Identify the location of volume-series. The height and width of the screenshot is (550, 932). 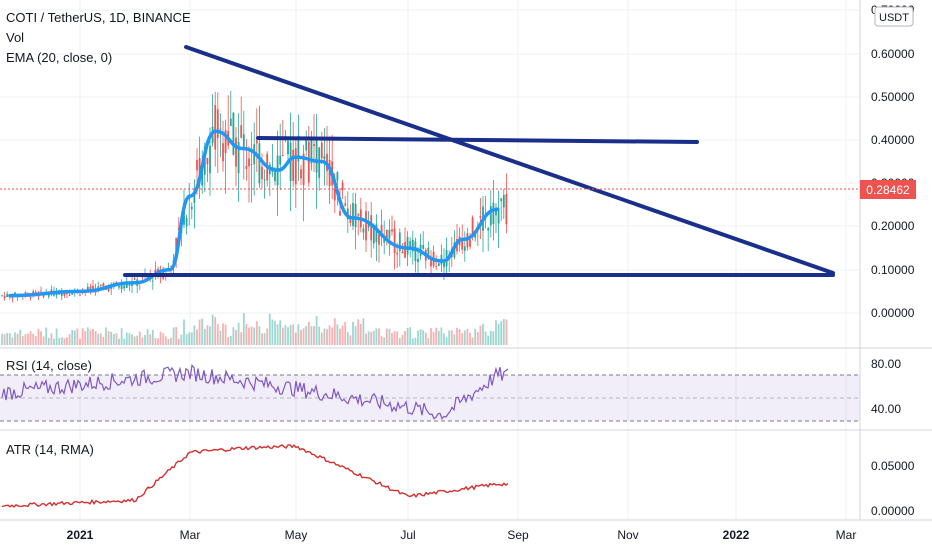
(254, 329).